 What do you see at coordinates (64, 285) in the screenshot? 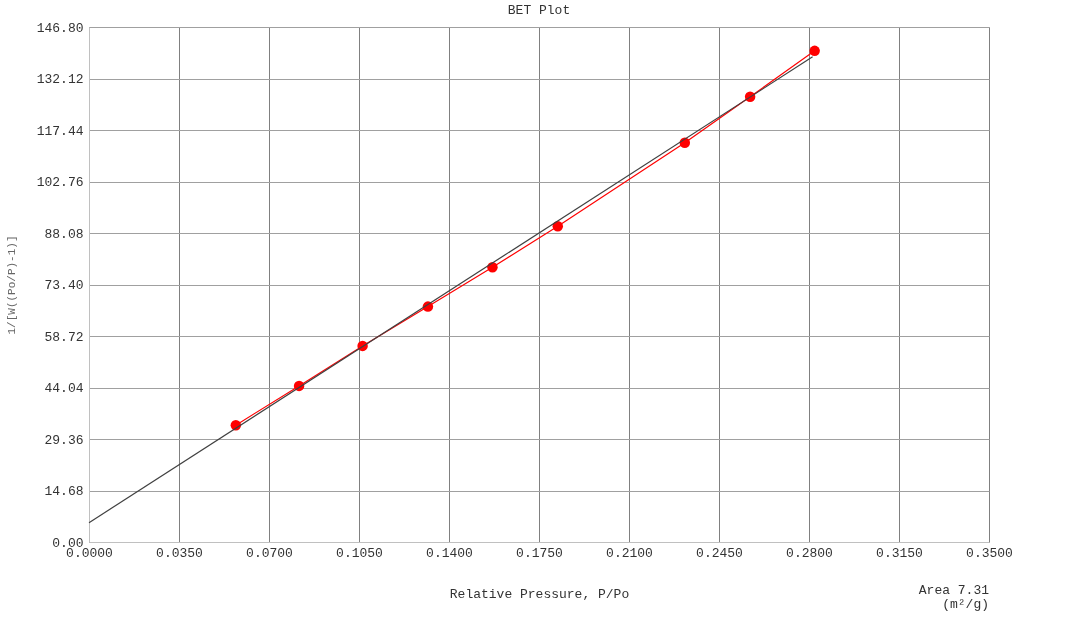
I see `y-tick-label: 73.40` at bounding box center [64, 285].